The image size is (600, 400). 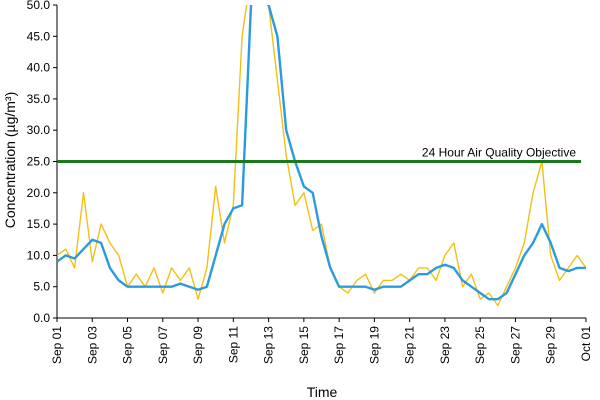 I want to click on x-tick-label: Sep 21, so click(x=410, y=345).